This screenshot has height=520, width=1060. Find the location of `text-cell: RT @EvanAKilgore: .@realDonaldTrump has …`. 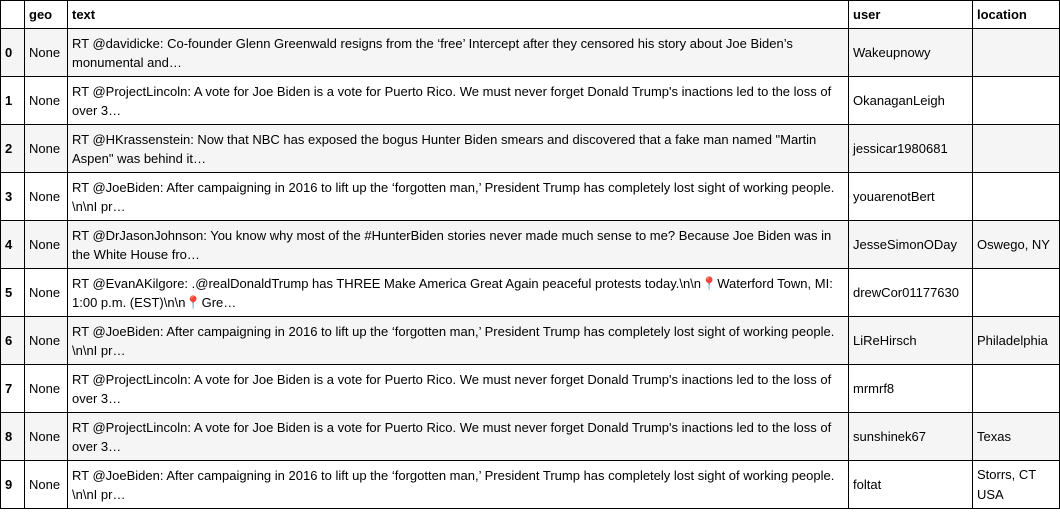

text-cell: RT @EvanAKilgore: .@realDonaldTrump has … is located at coordinates (458, 292).